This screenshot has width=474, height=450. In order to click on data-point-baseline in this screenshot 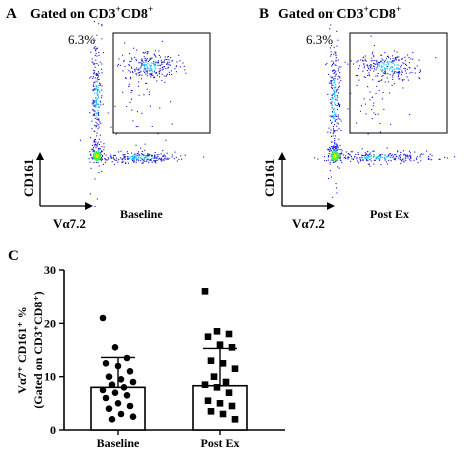, I will do `click(121, 379)`.